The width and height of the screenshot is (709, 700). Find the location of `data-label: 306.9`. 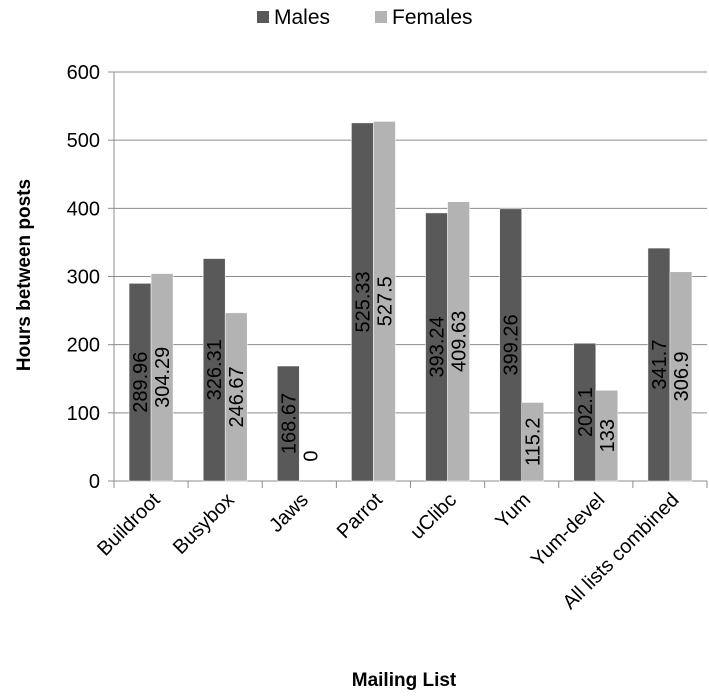

data-label: 306.9 is located at coordinates (682, 376).